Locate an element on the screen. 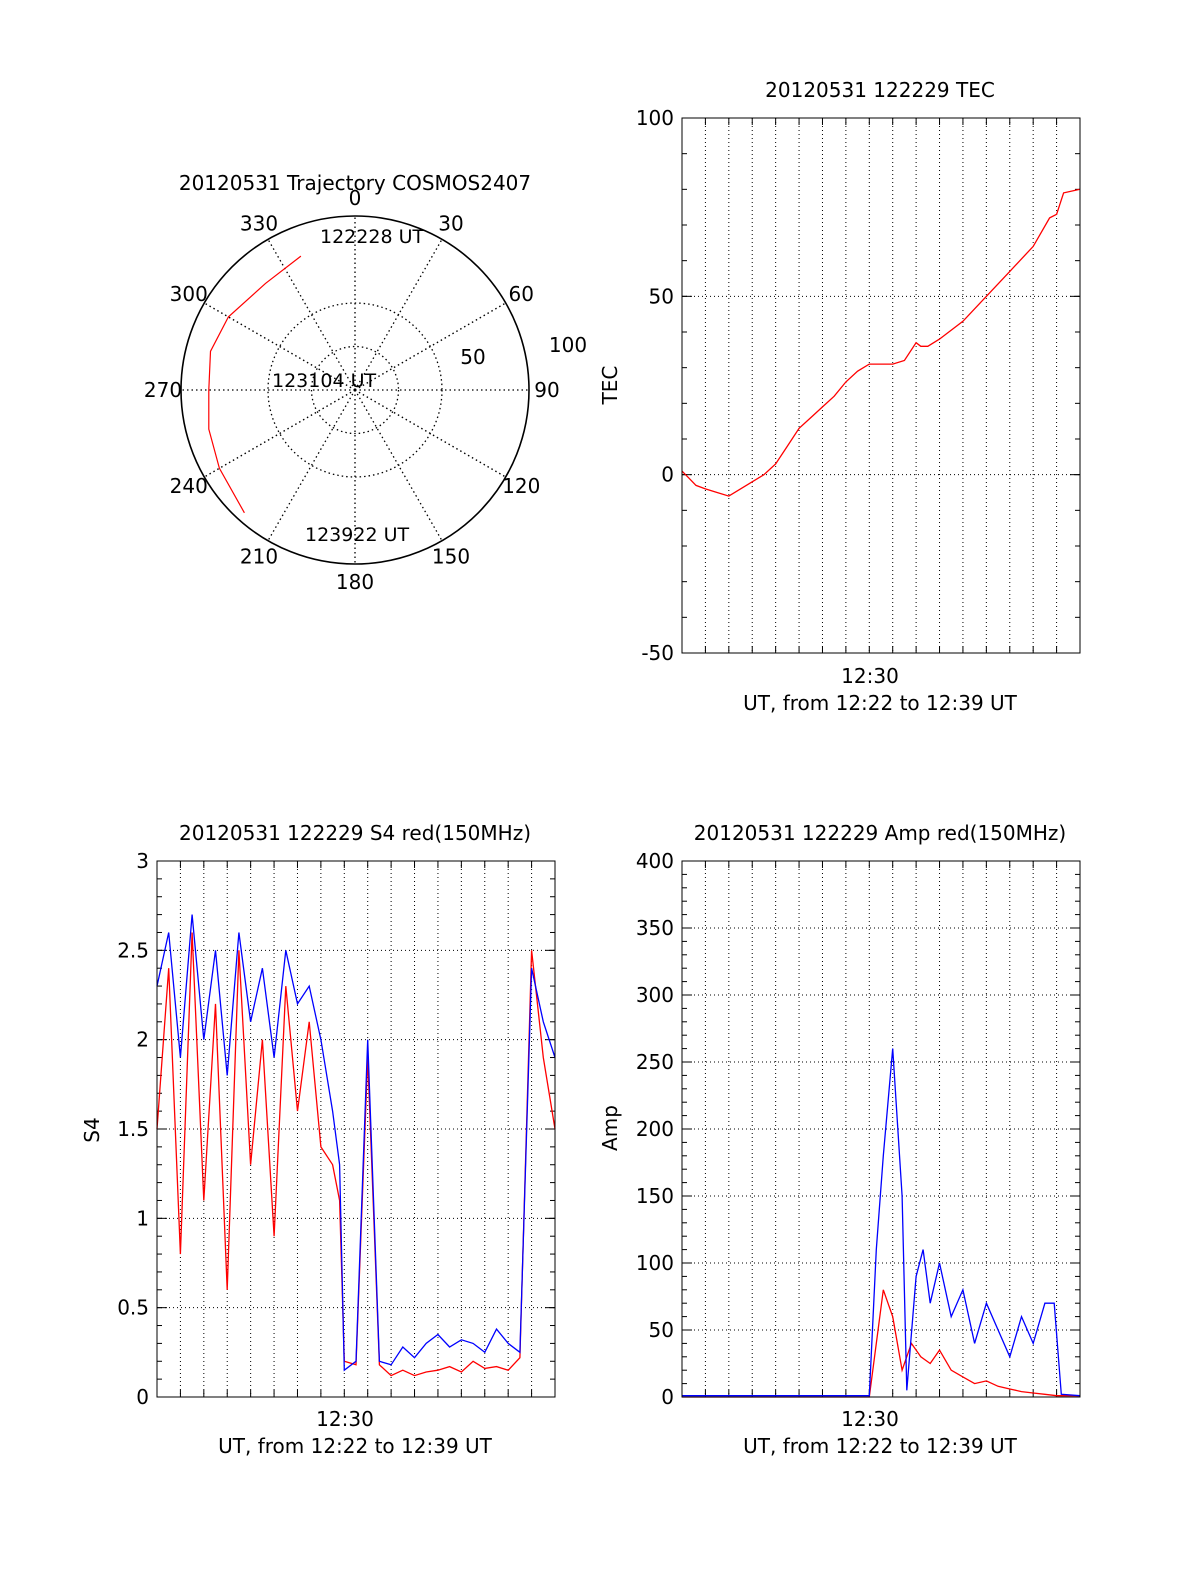  s4-title: 20120531 122229 S4 red(150MHz) is located at coordinates (355, 833).